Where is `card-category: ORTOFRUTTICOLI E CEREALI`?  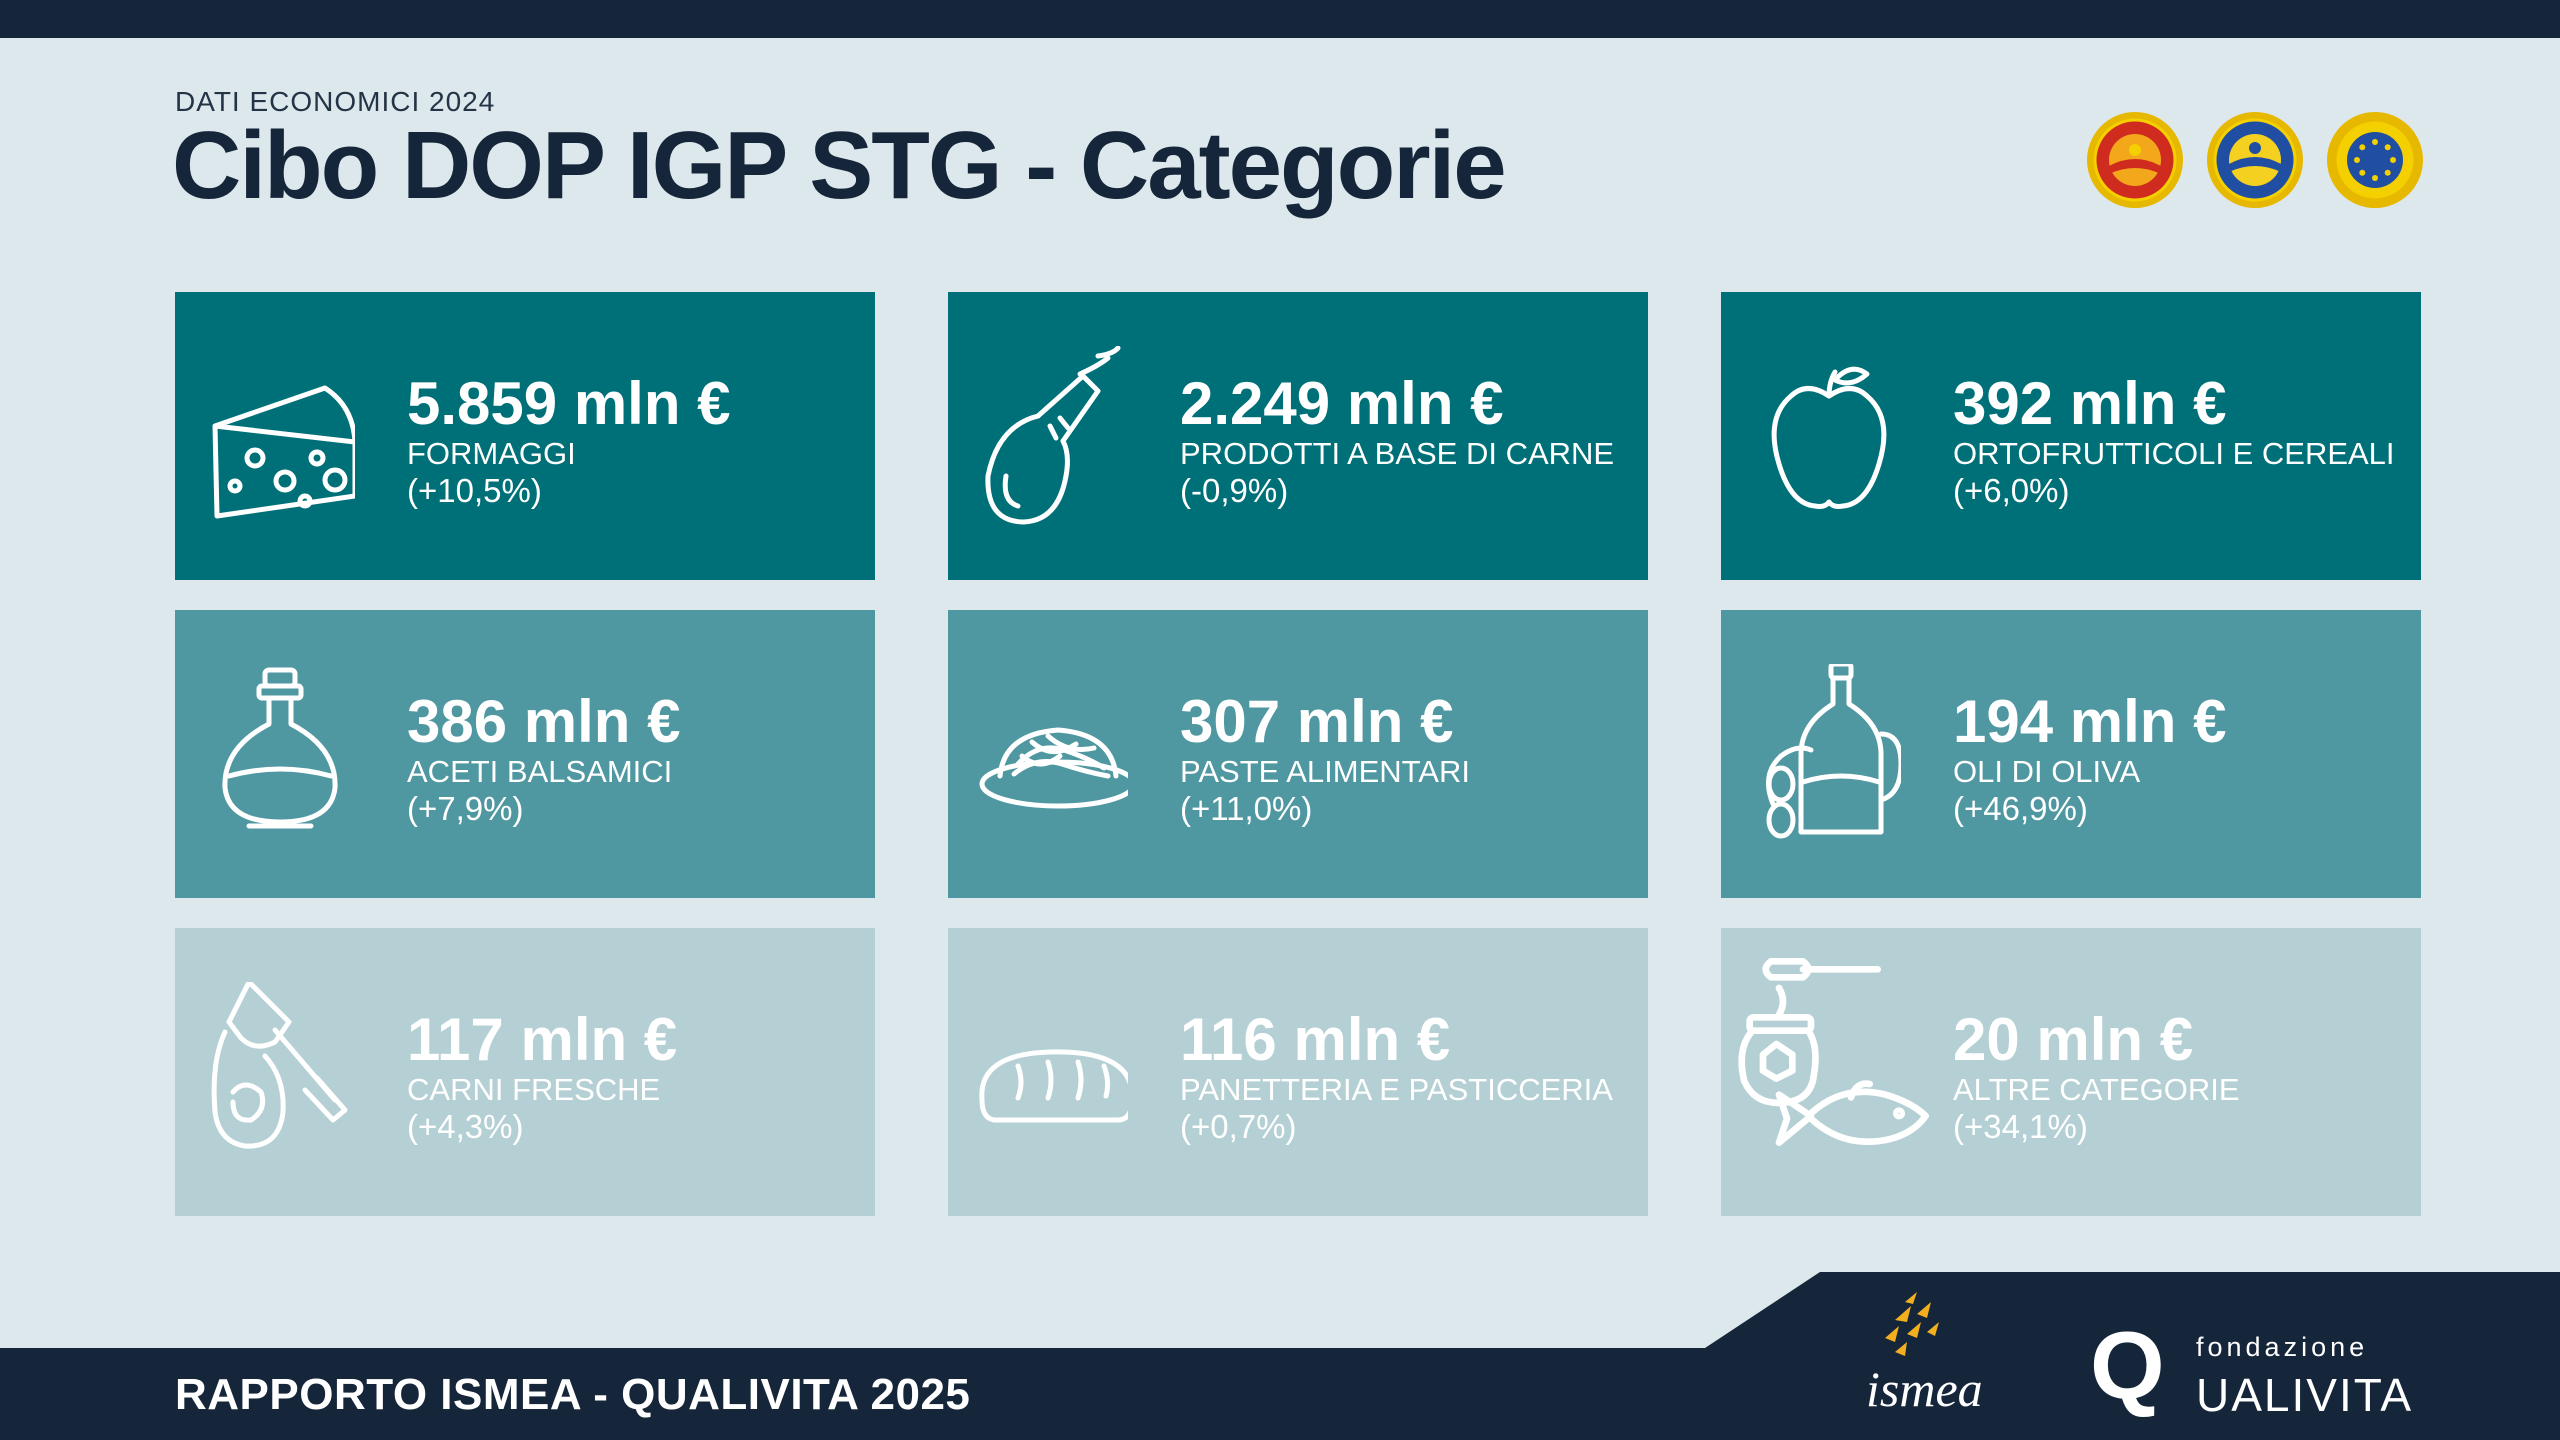
card-category: ORTOFRUTTICOLI E CEREALI is located at coordinates (2174, 453).